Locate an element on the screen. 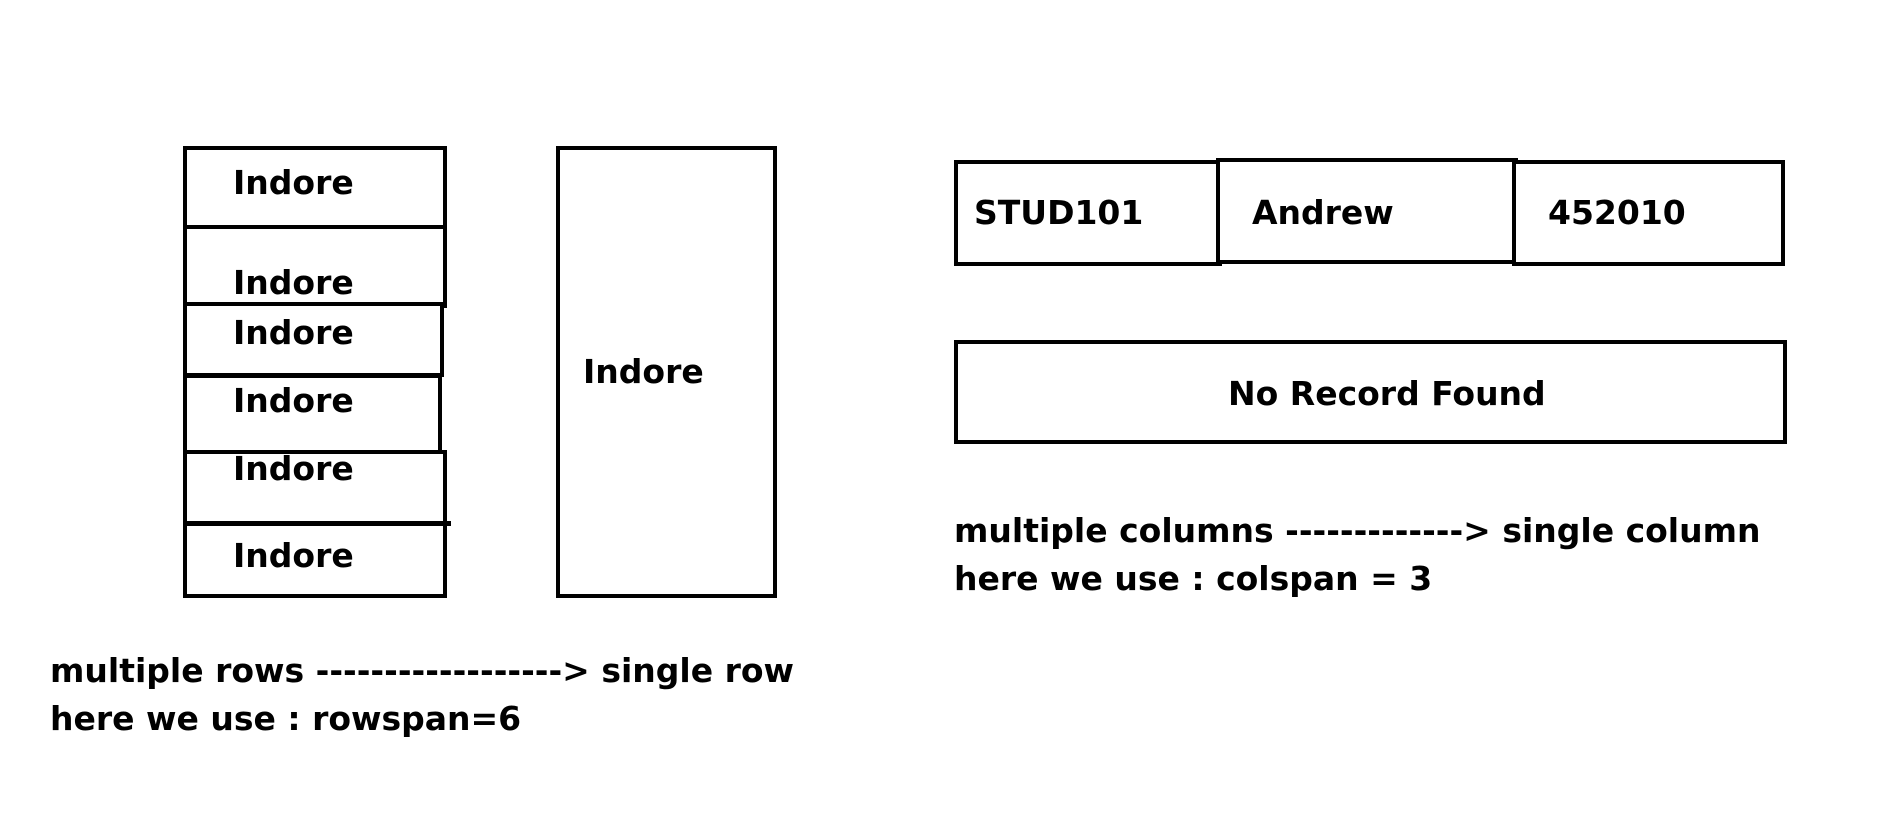 This screenshot has height=825, width=1897. colspan-note-line2: here we use : colspan = 3 is located at coordinates (1193, 578).